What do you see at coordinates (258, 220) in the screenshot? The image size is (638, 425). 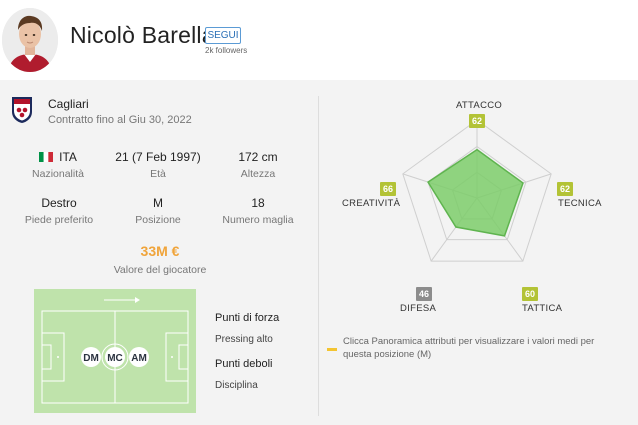 I see `shirt-number-label: Numero maglia` at bounding box center [258, 220].